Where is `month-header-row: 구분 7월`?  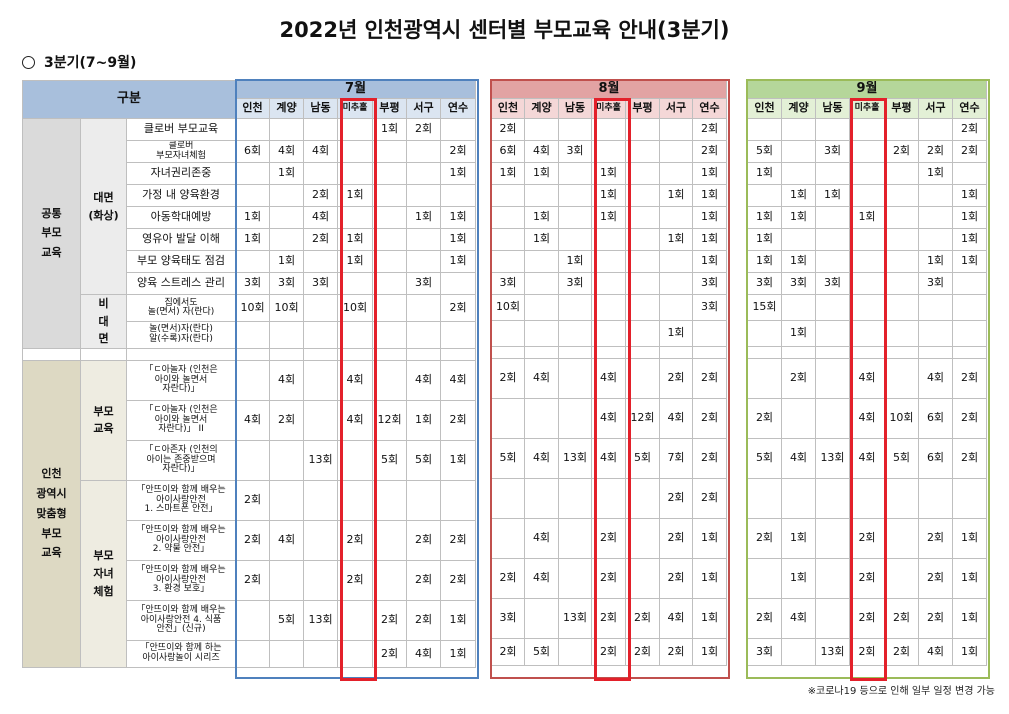 month-header-row: 구분 7월 is located at coordinates (249, 99).